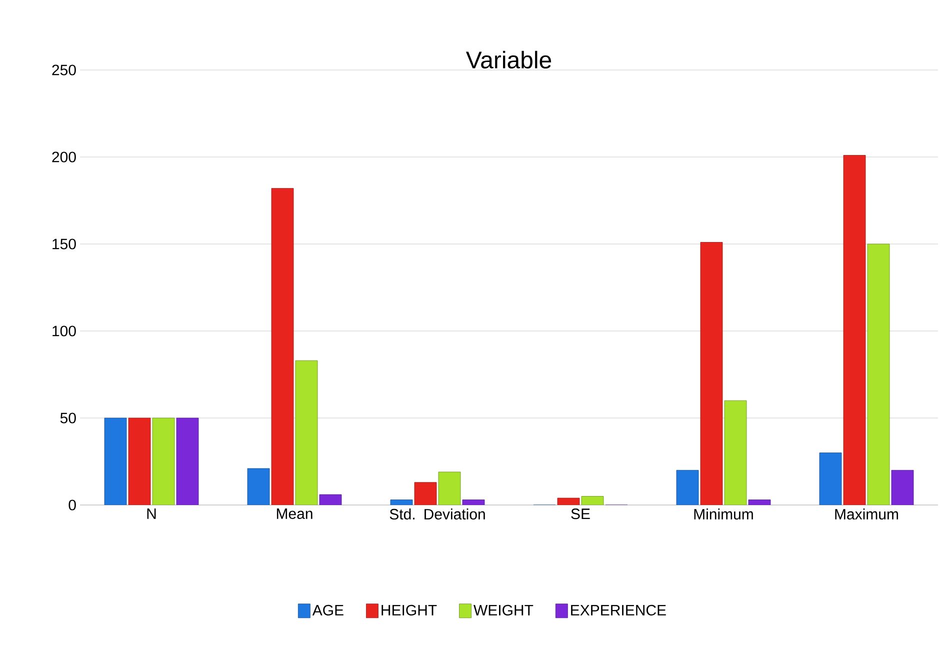  What do you see at coordinates (618, 610) in the screenshot?
I see `legend-label: EXPERIENCE` at bounding box center [618, 610].